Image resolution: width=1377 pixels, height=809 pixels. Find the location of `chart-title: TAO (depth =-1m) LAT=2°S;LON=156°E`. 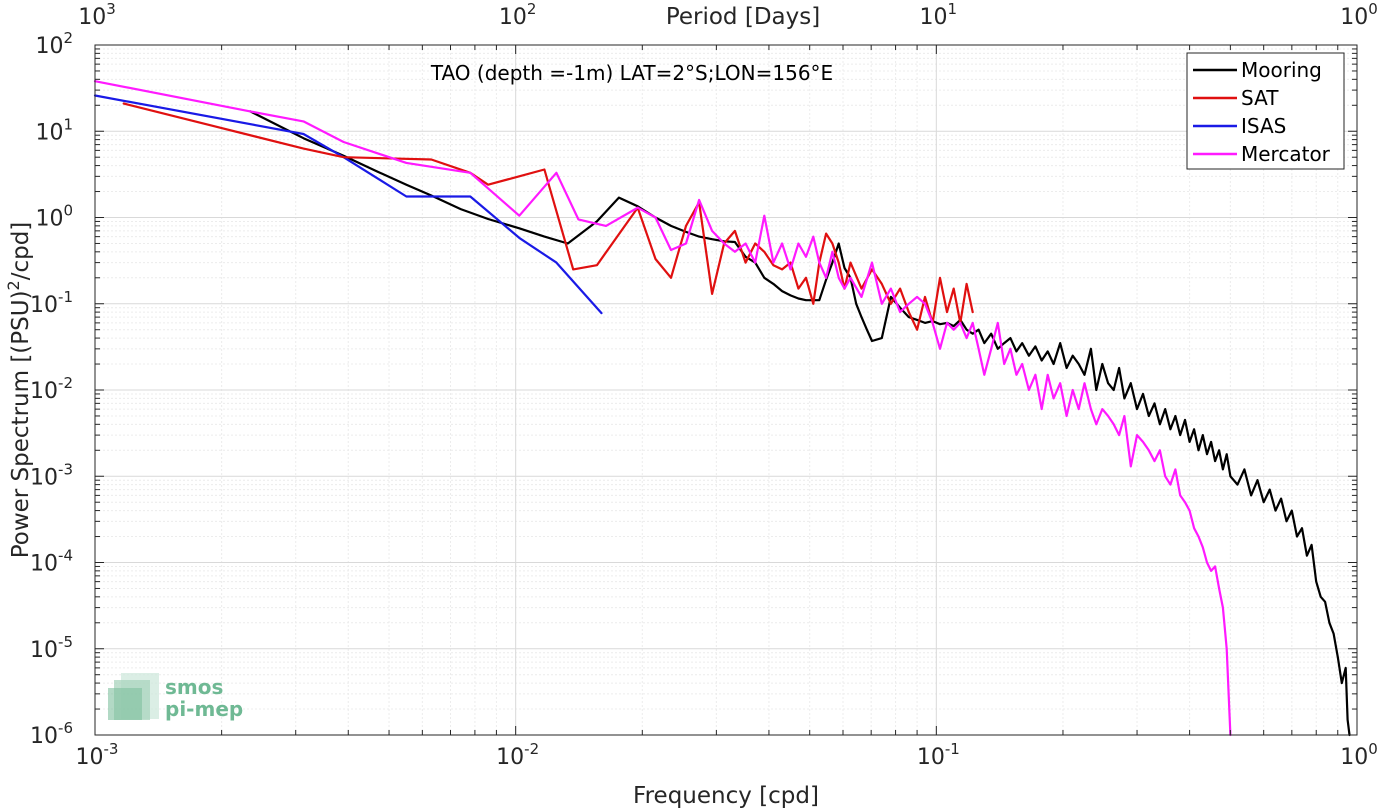

chart-title: TAO (depth =-1m) LAT=2°S;LON=156°E is located at coordinates (631, 73).